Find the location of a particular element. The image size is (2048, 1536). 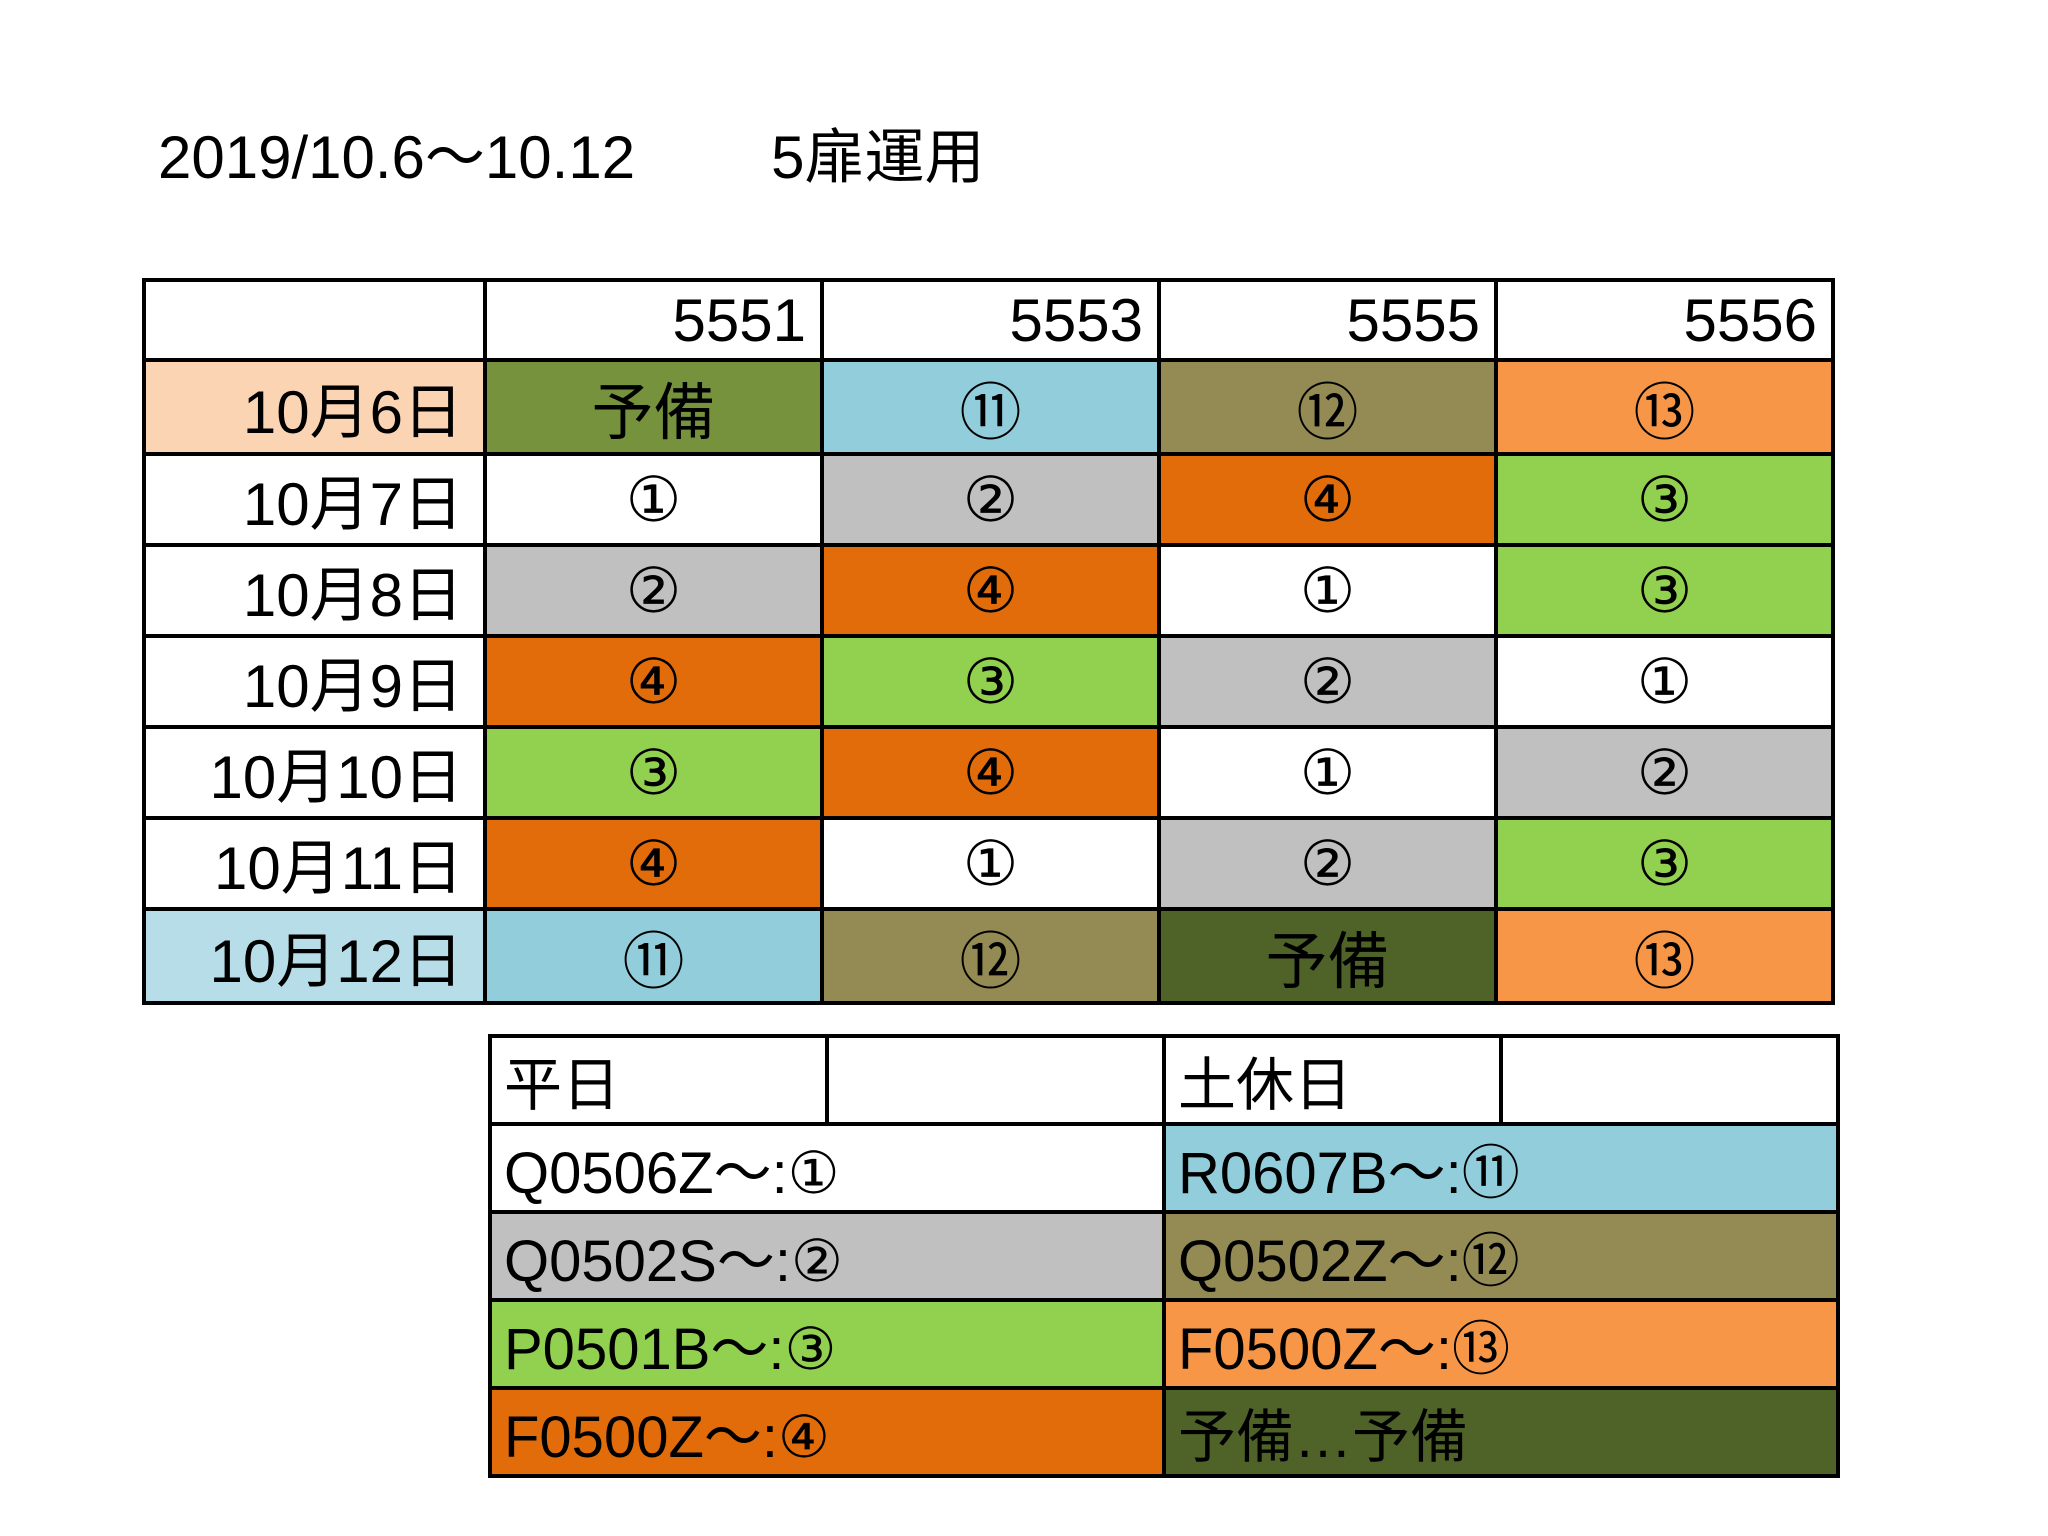

holiday-header: 土休日 is located at coordinates (1332, 1080).